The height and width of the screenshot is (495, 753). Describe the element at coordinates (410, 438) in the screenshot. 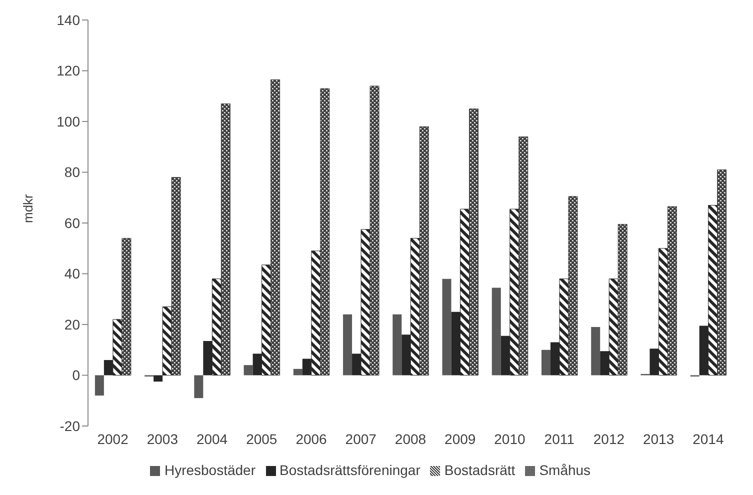

I see `x-tick-label: 2008` at that location.